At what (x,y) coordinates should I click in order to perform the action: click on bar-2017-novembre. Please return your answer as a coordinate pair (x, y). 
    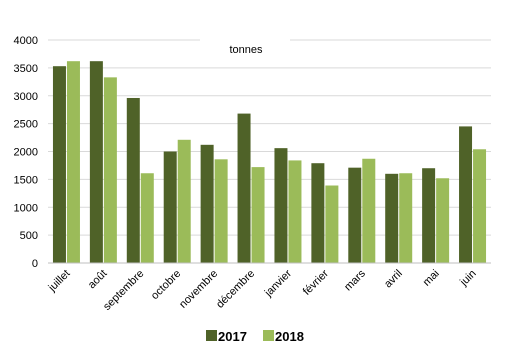
    Looking at the image, I should click on (207, 203).